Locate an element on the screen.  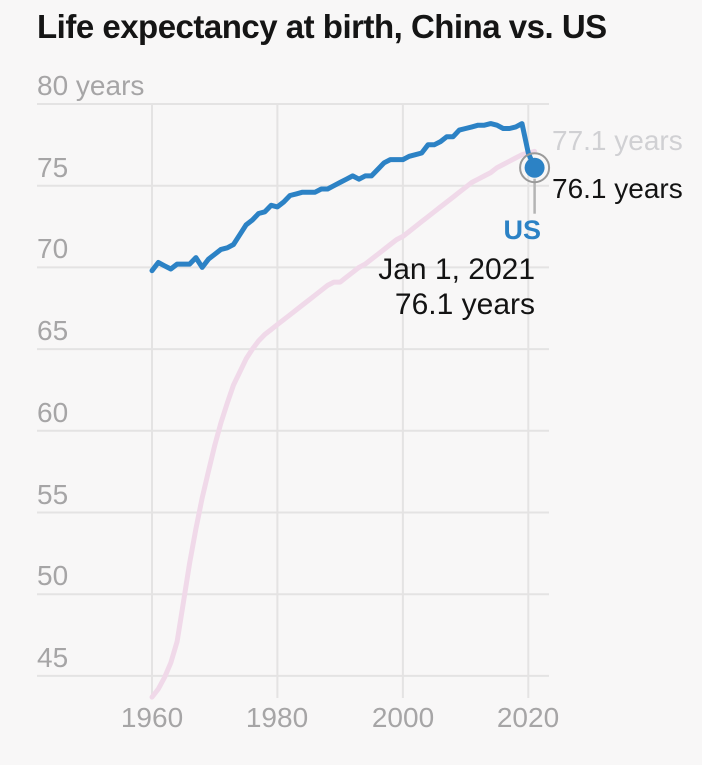
x-axis-tick-label: 2000 is located at coordinates (403, 717).